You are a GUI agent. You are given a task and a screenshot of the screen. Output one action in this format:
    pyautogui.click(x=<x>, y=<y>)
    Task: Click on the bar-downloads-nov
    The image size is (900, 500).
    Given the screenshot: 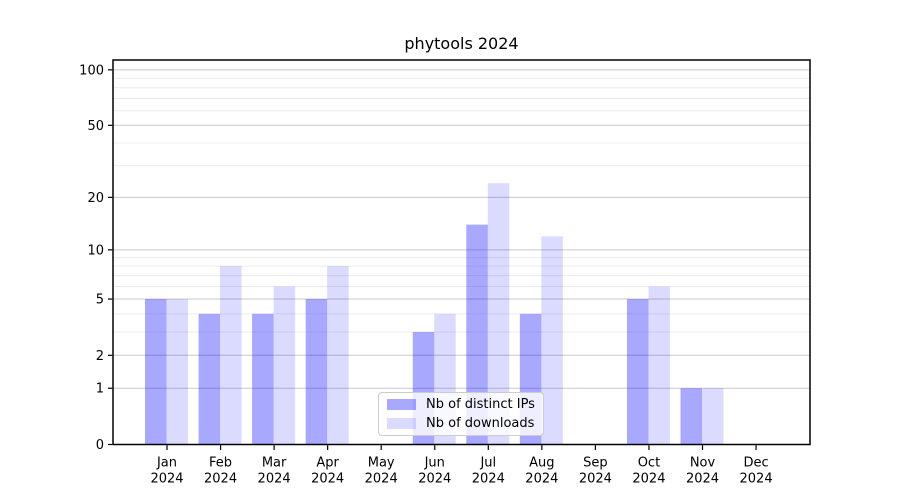 What is the action you would take?
    pyautogui.click(x=713, y=416)
    